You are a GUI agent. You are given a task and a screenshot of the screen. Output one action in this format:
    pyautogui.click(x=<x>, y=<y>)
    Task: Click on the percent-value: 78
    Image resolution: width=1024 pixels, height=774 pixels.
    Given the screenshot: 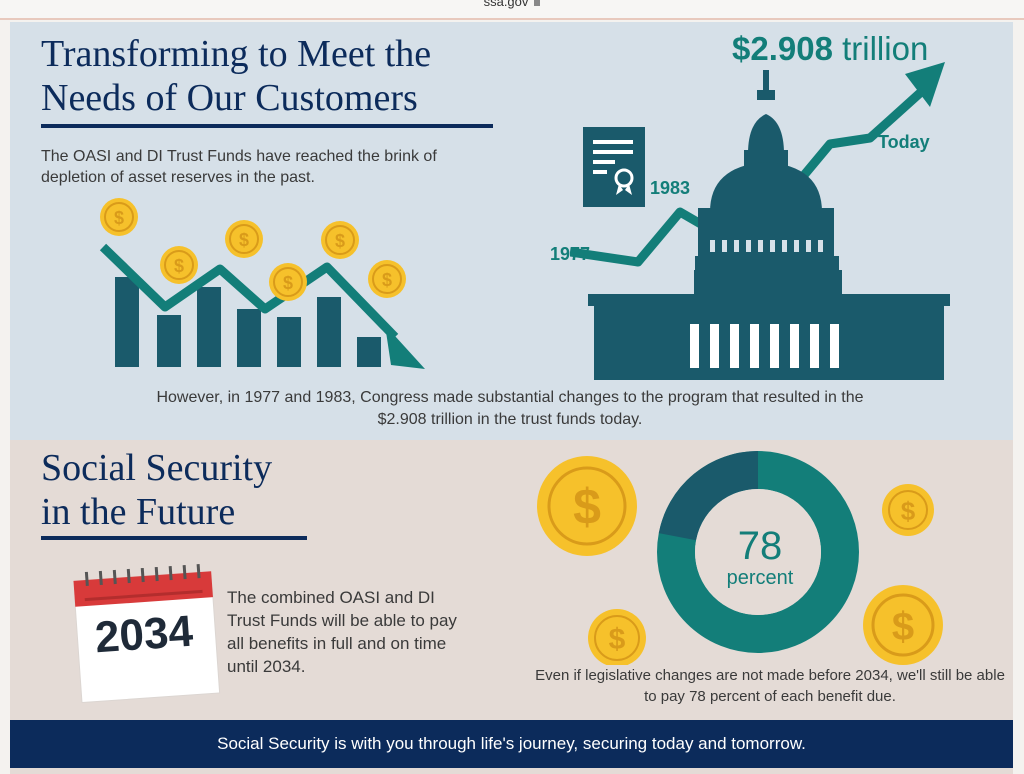 What is the action you would take?
    pyautogui.click(x=760, y=546)
    